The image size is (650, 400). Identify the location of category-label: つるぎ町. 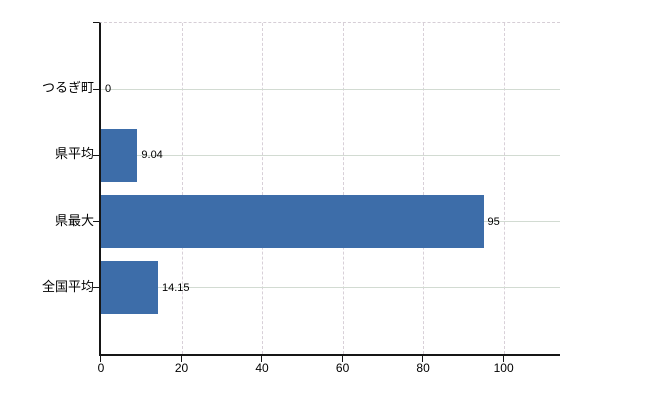
(67, 88).